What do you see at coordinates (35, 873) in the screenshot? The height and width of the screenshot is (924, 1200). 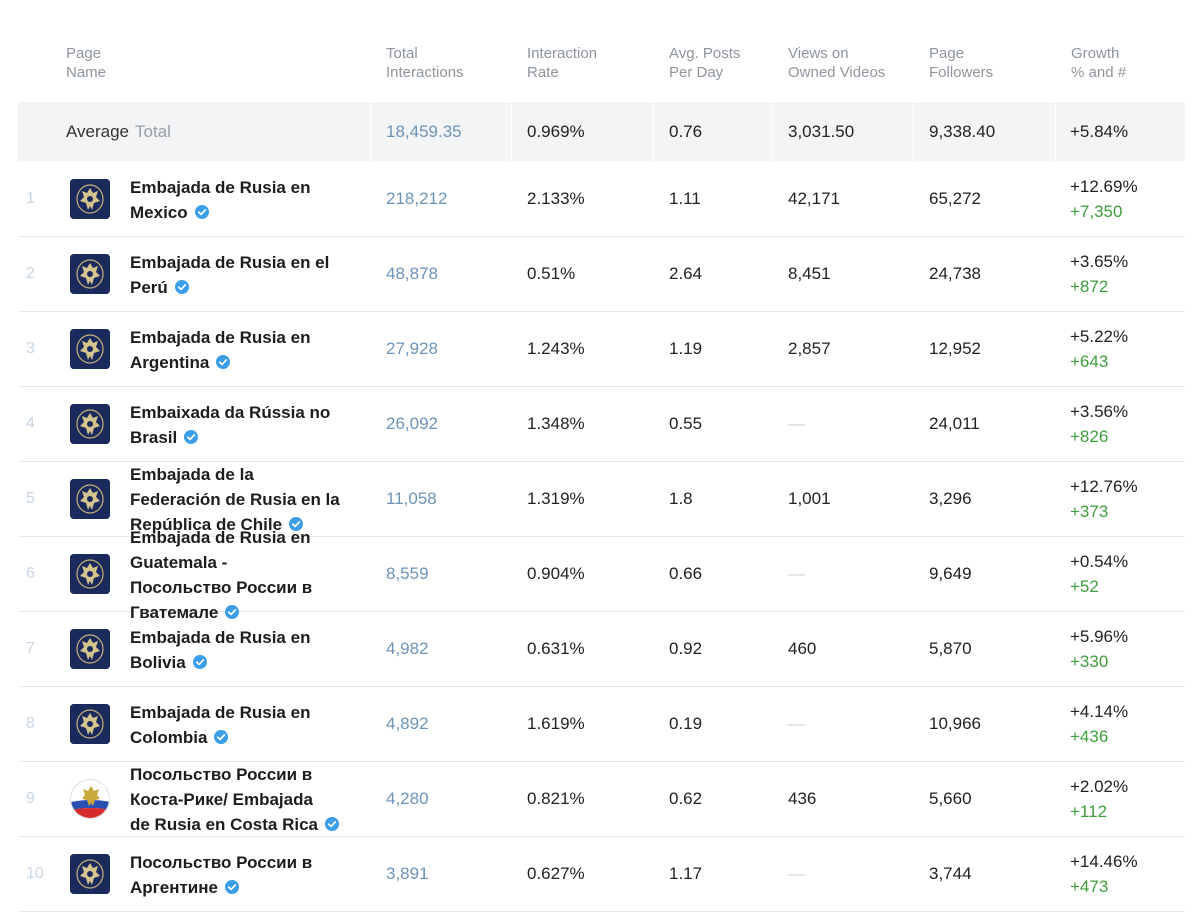 I see `row-rank: 10` at bounding box center [35, 873].